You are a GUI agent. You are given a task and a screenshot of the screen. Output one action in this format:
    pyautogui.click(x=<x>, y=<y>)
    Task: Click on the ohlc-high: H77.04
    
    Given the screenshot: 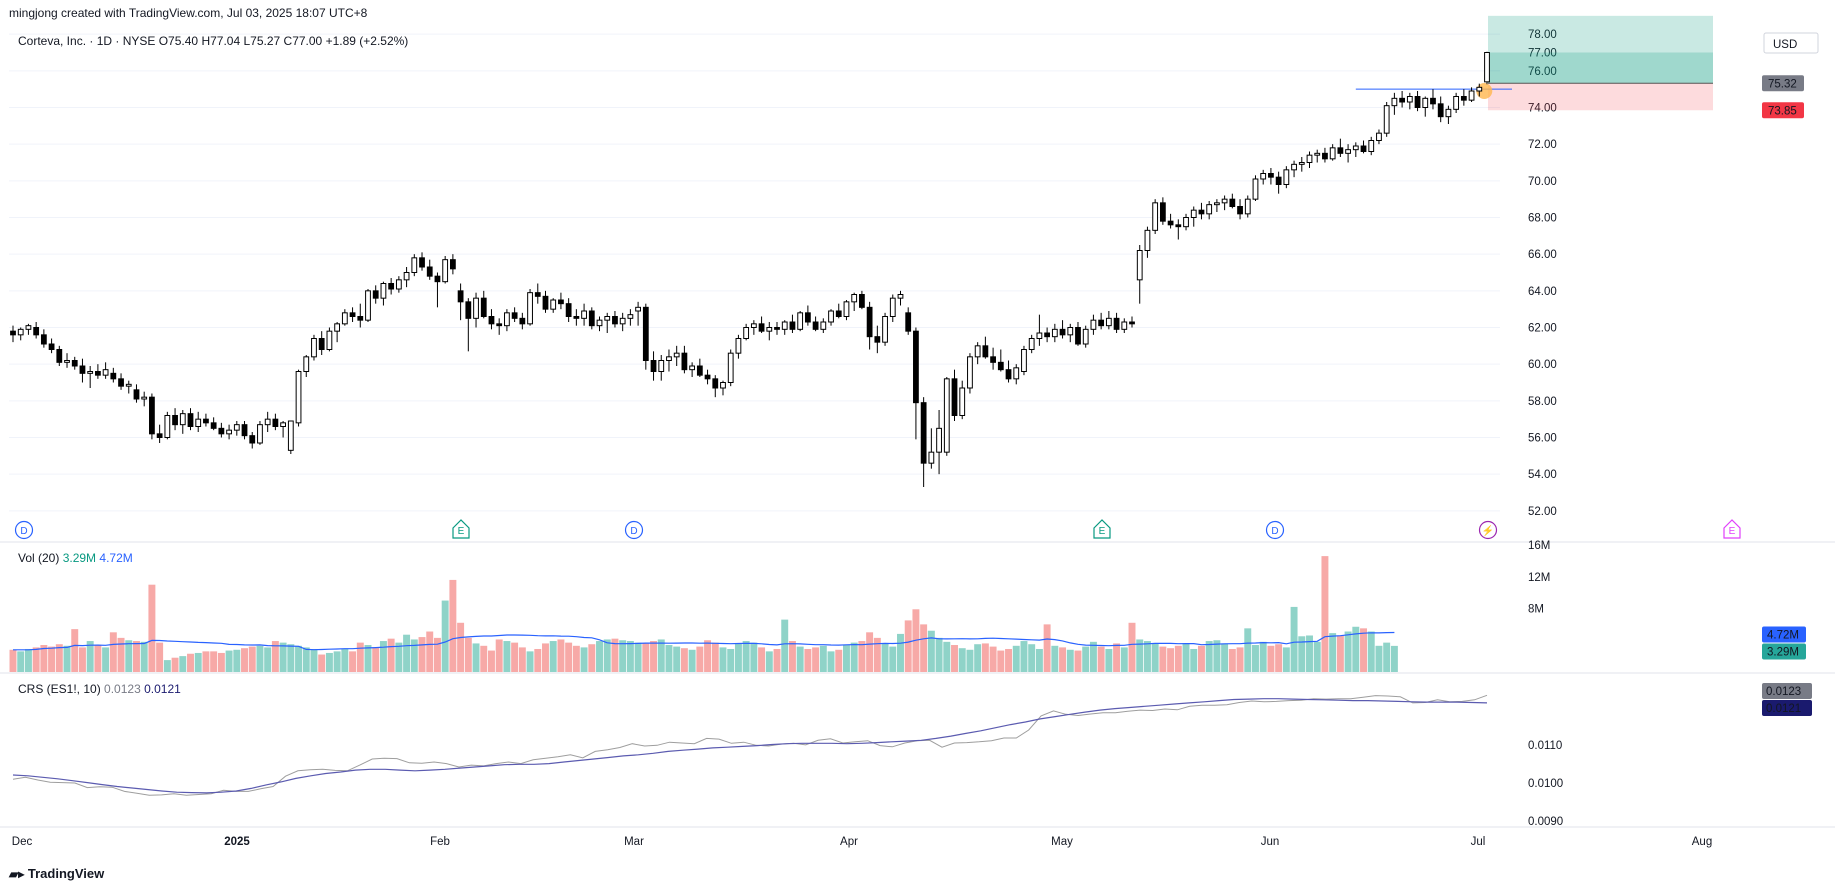 What is the action you would take?
    pyautogui.click(x=221, y=41)
    